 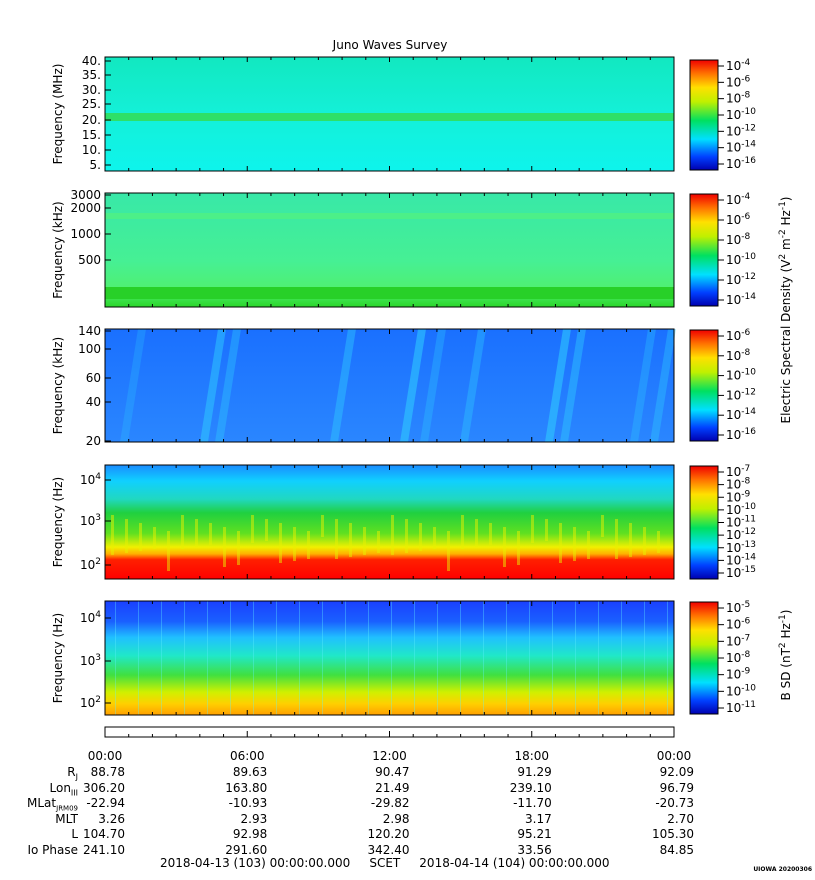 I want to click on y-tick-label: 30., so click(x=91, y=90).